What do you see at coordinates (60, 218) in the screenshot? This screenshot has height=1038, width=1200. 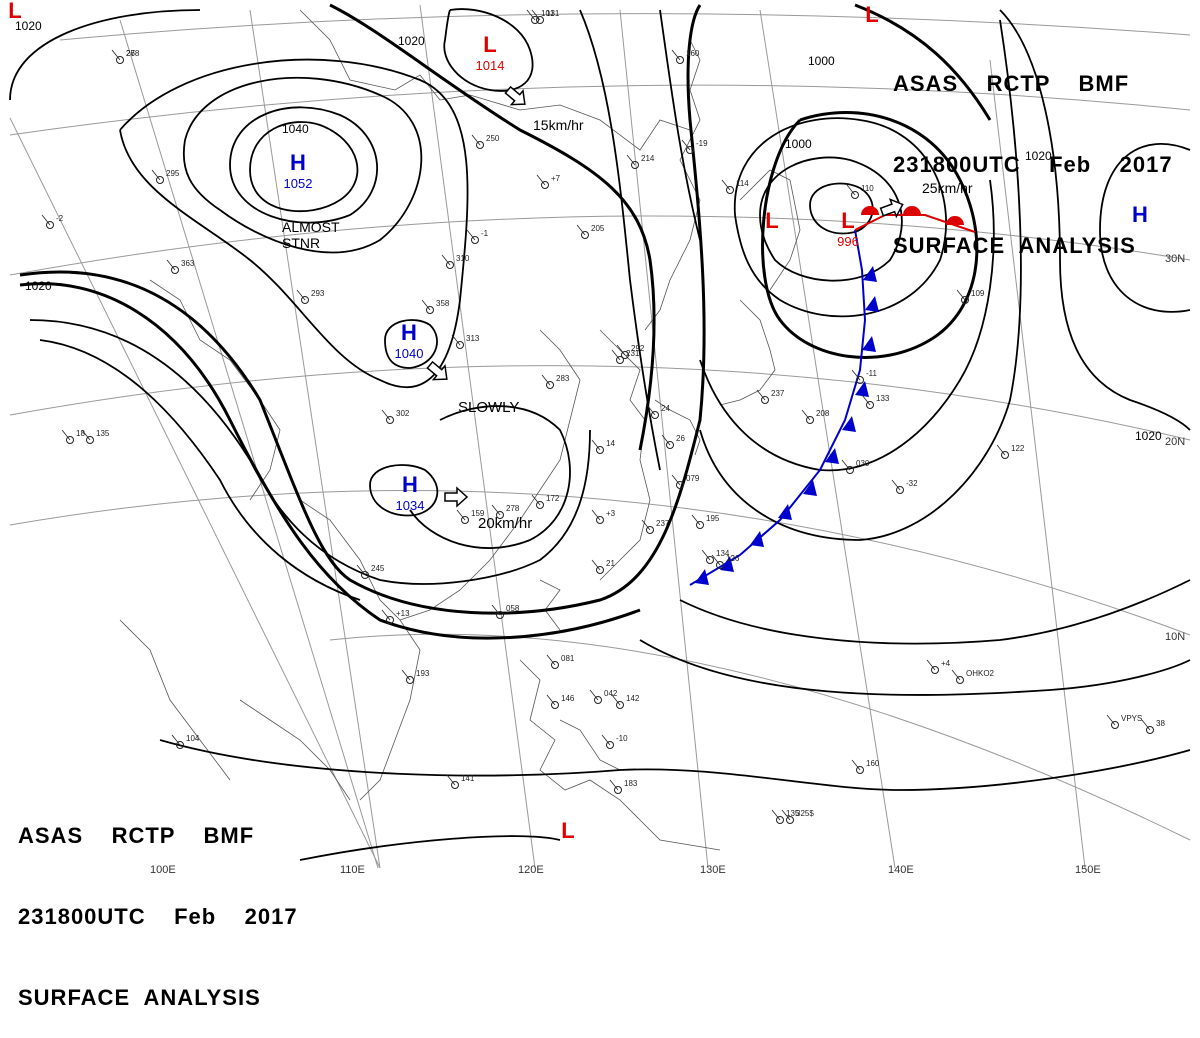 I see `station-value: -2` at bounding box center [60, 218].